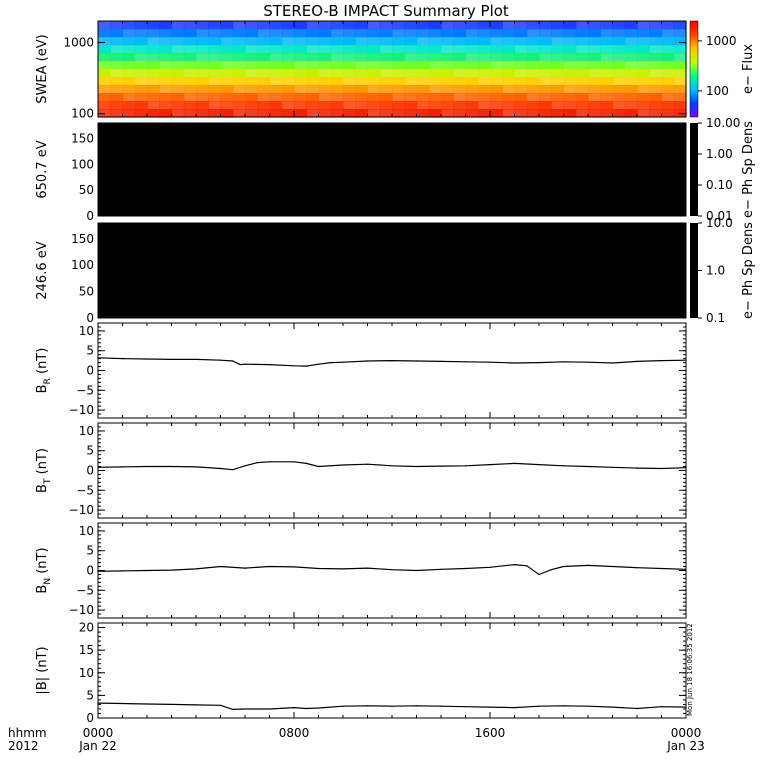  Describe the element at coordinates (717, 91) in the screenshot. I see `colorbar-tick-label: 100` at that location.